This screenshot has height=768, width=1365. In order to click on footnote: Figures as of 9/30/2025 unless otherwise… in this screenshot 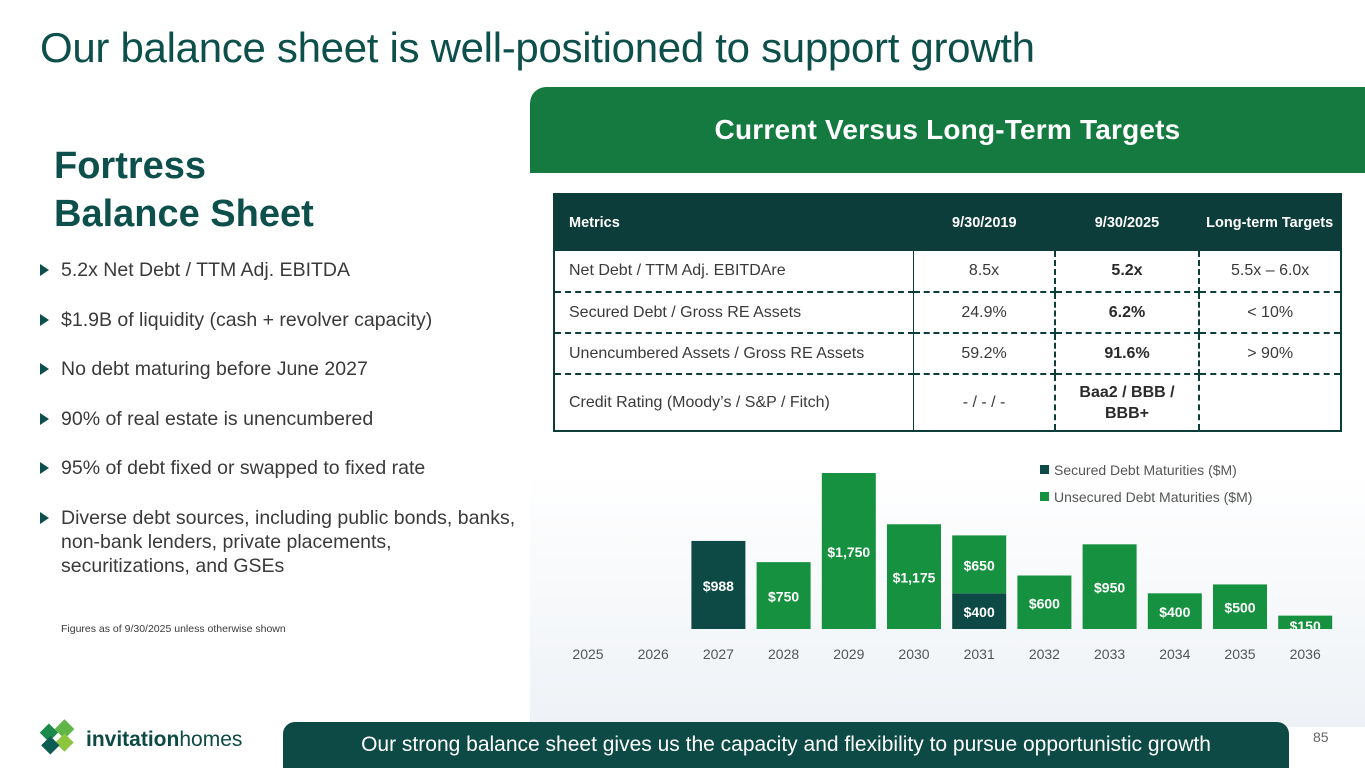, I will do `click(173, 629)`.